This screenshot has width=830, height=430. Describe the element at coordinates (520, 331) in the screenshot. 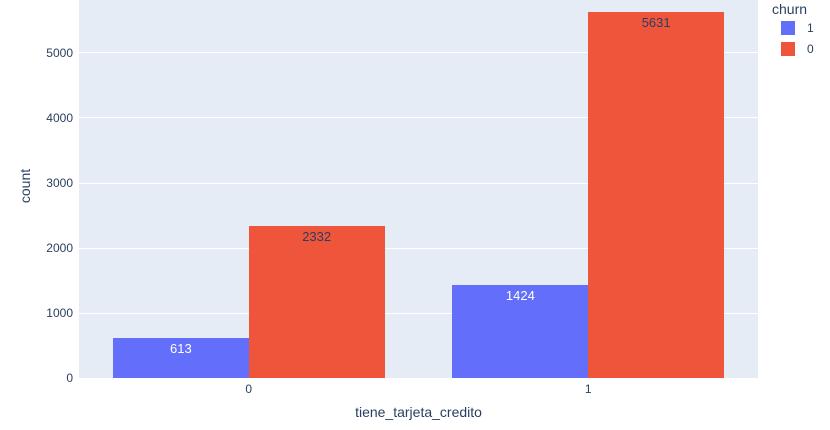

I see `bar-churn-1-x1: 1424` at that location.